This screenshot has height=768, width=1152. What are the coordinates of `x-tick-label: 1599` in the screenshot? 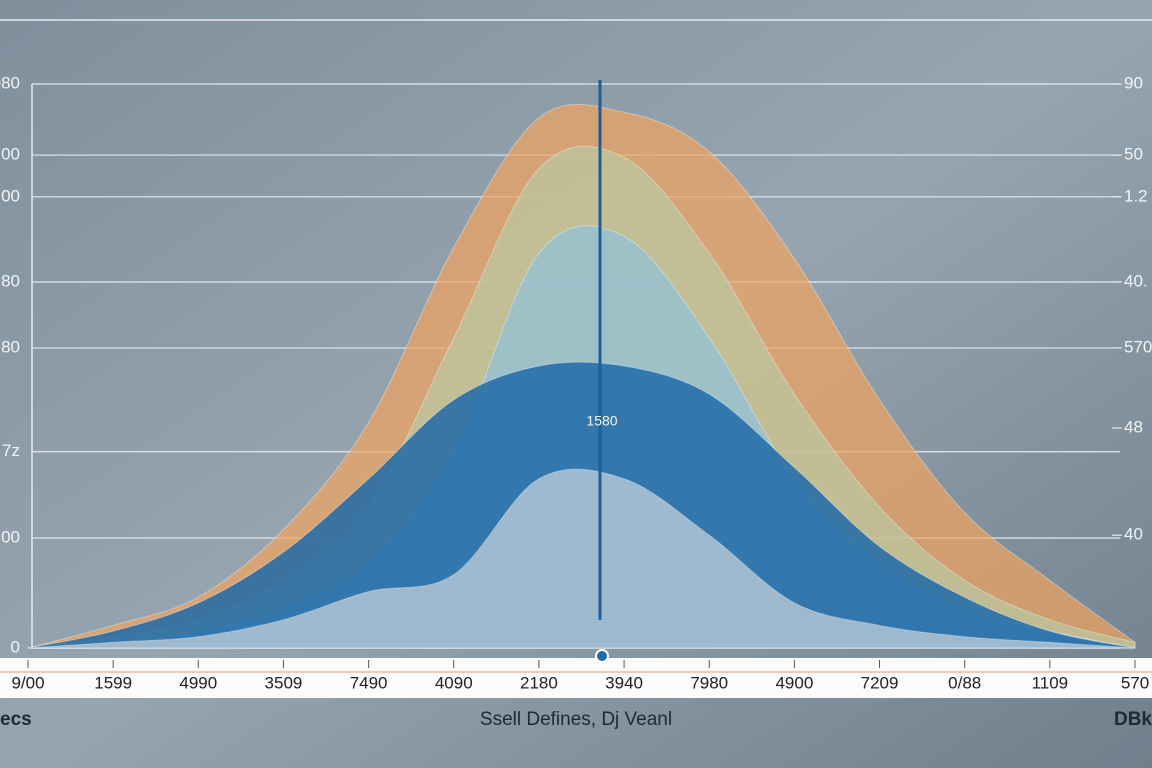 It's located at (113, 682).